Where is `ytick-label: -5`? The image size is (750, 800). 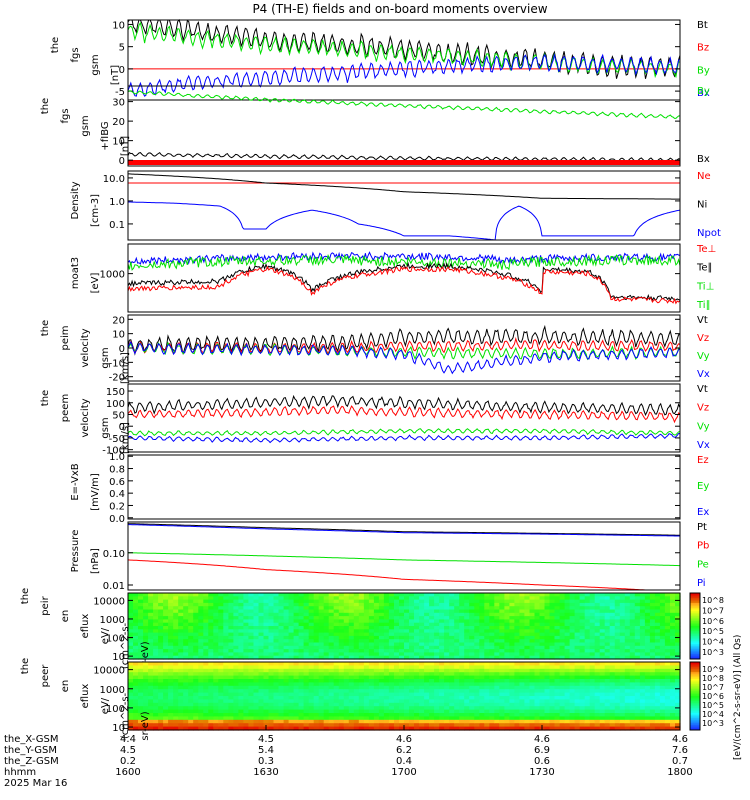
ytick-label: -5 is located at coordinates (120, 92).